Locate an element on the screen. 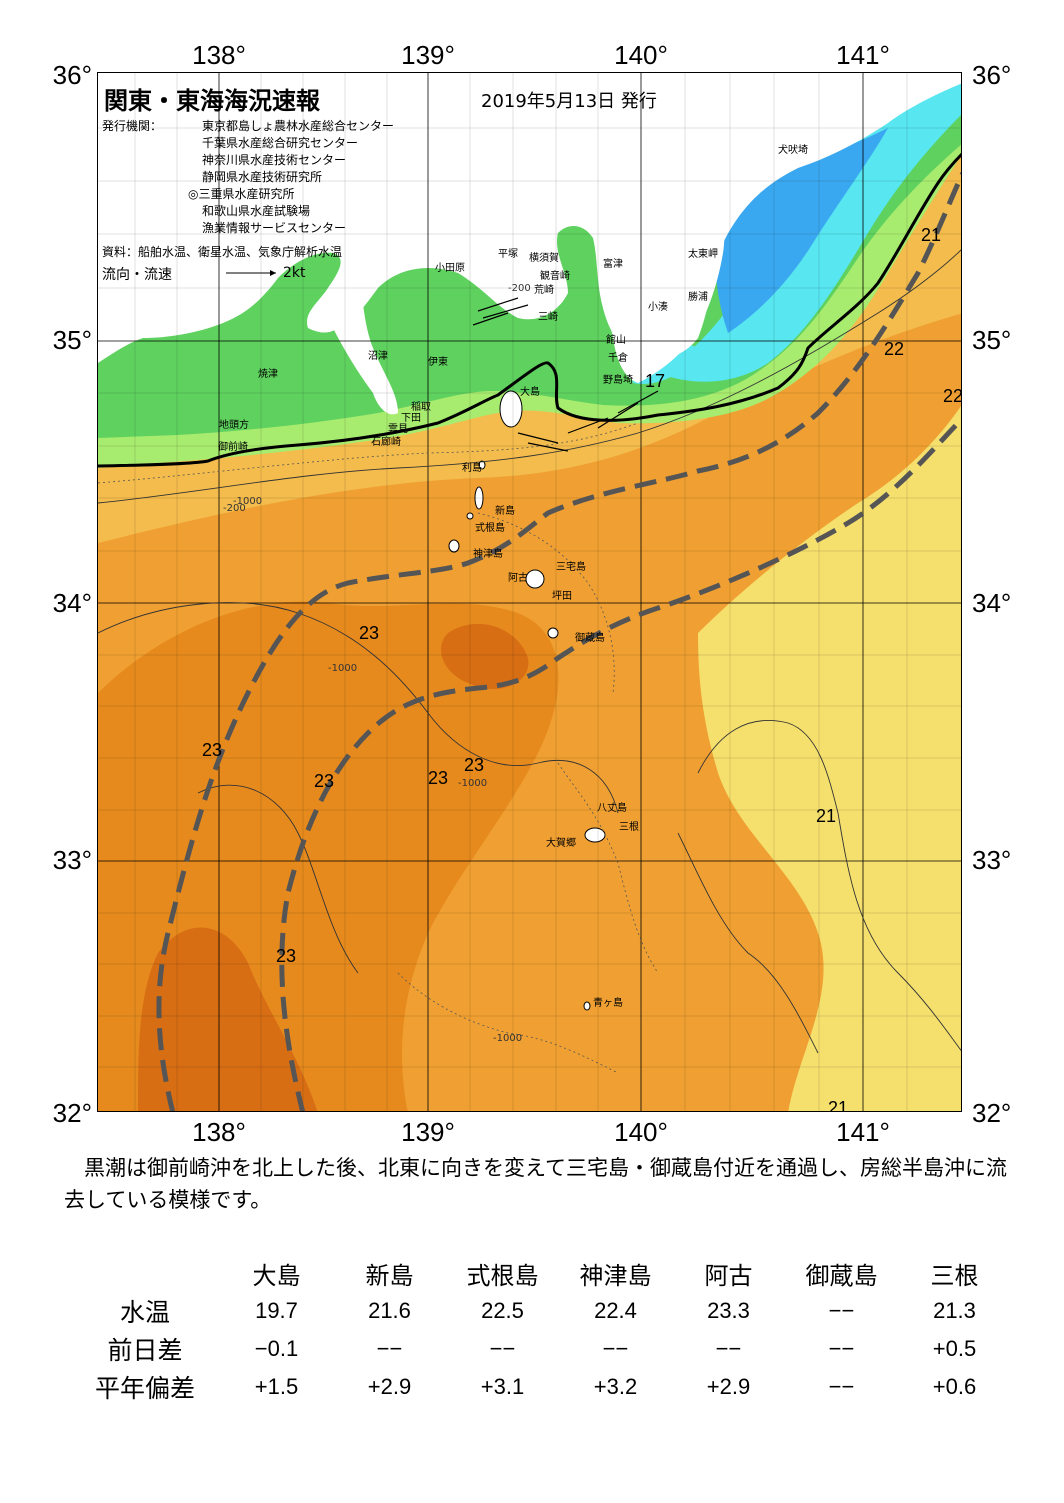 This screenshot has height=1503, width=1064. station-header: 神津島 is located at coordinates (615, 1275).